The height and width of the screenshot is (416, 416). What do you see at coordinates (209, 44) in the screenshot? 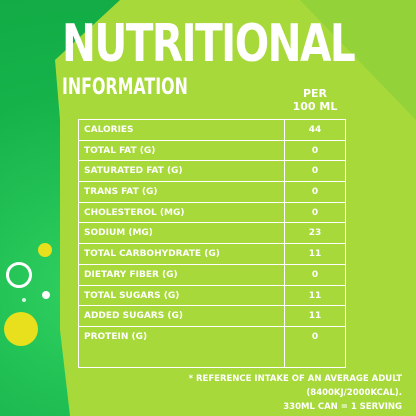
I see `page-title: NUTRITIONAL` at bounding box center [209, 44].